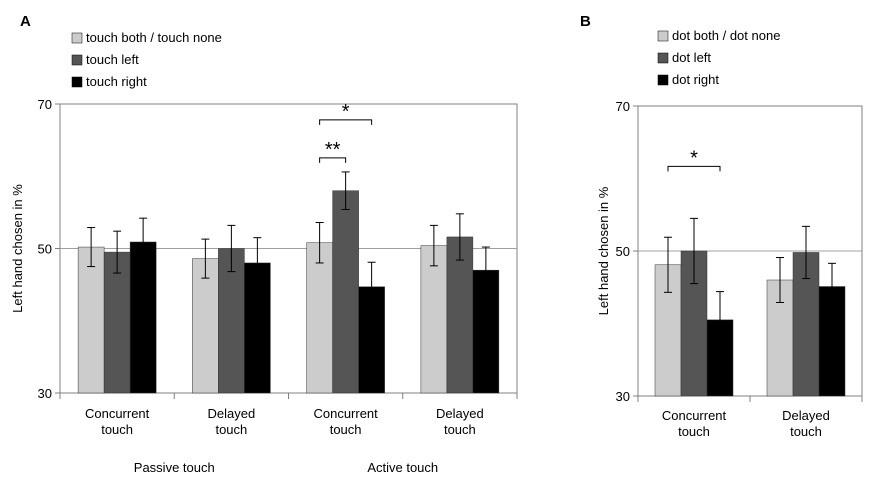 Image resolution: width=892 pixels, height=483 pixels. I want to click on legend-label: touch both / touch none, so click(154, 37).